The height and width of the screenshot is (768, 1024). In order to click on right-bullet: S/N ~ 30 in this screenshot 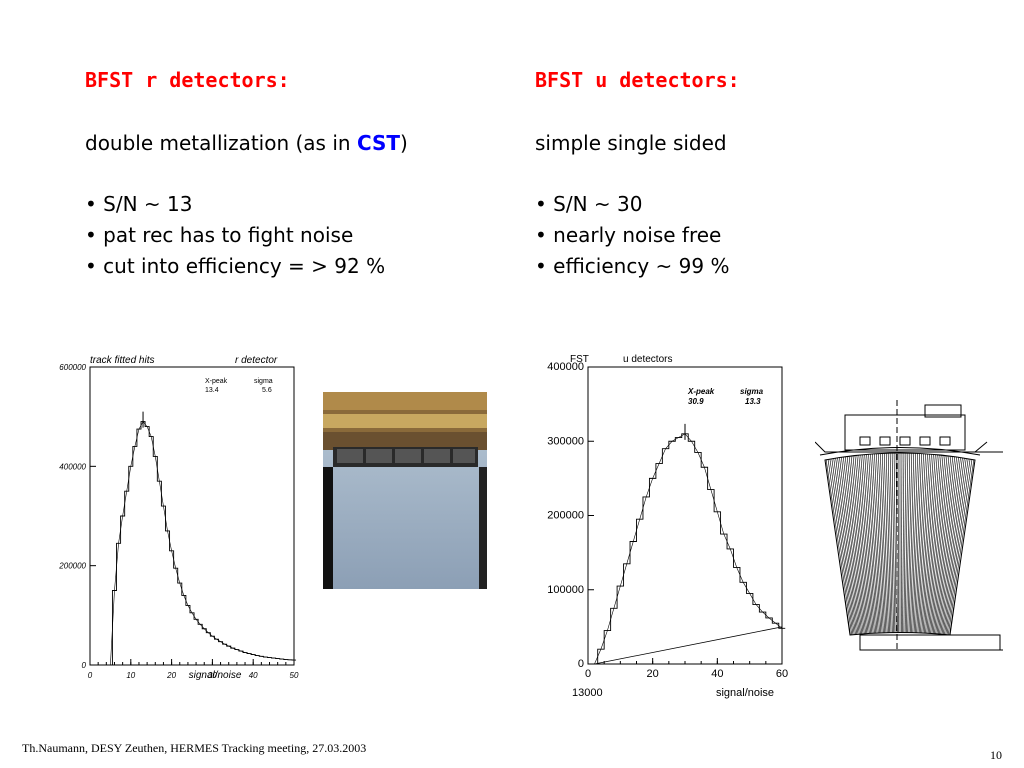, I will do `click(632, 204)`.